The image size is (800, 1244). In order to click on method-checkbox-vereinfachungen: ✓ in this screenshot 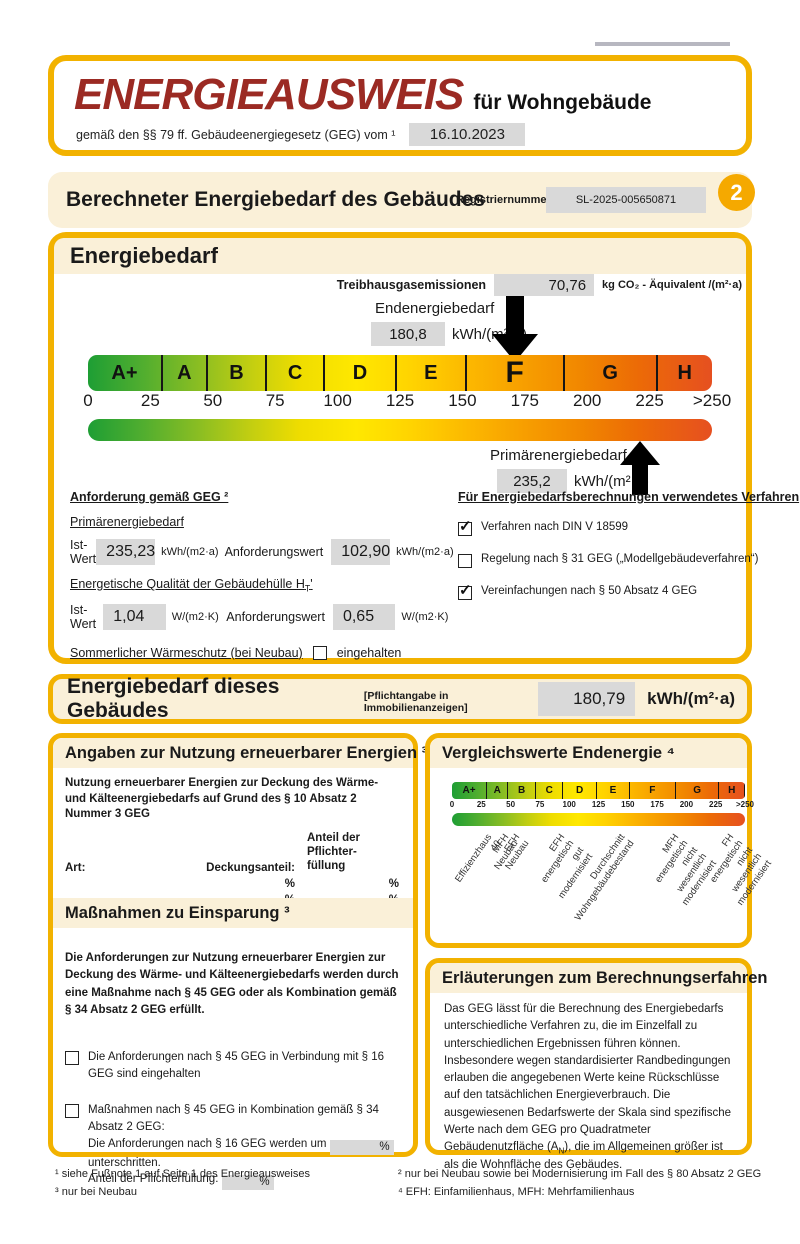, I will do `click(465, 591)`.